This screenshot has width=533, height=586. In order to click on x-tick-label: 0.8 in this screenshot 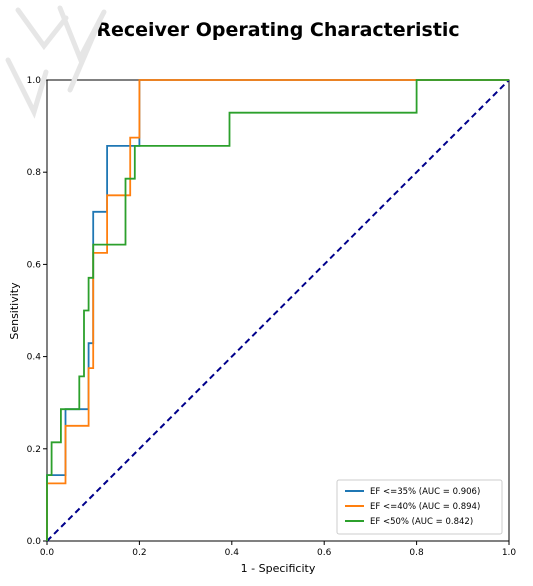, I will do `click(416, 553)`.